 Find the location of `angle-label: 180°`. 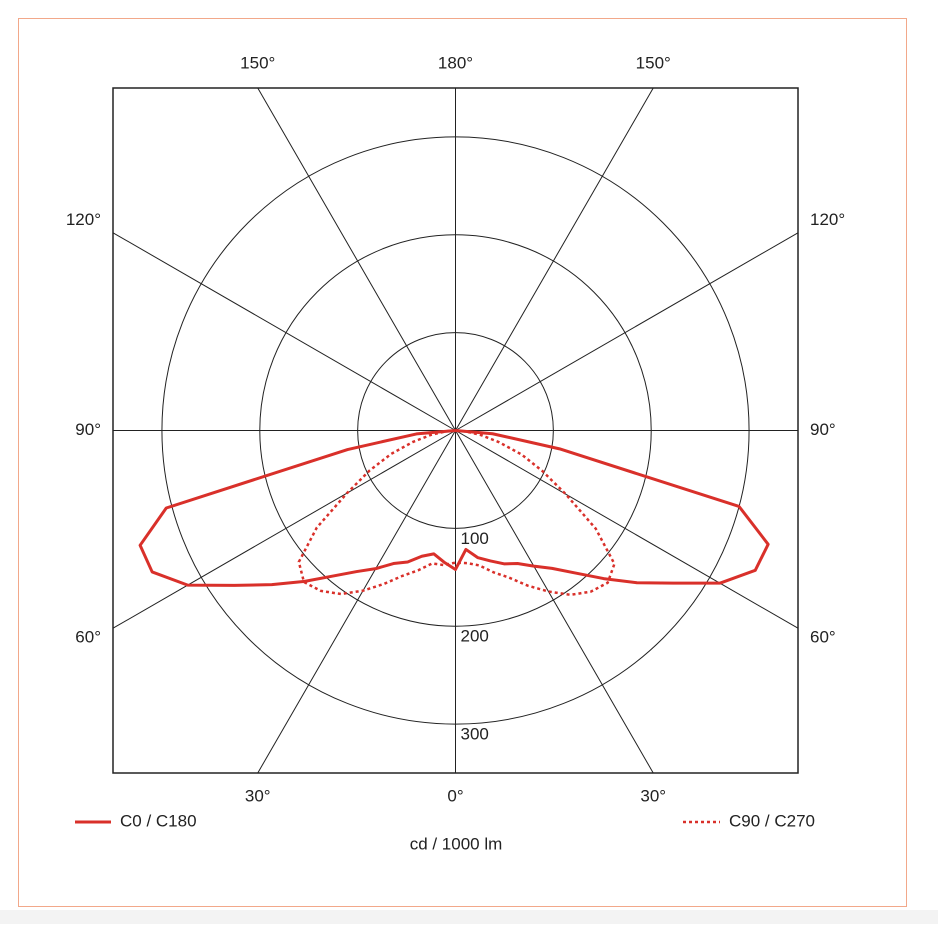

angle-label: 180° is located at coordinates (455, 62).